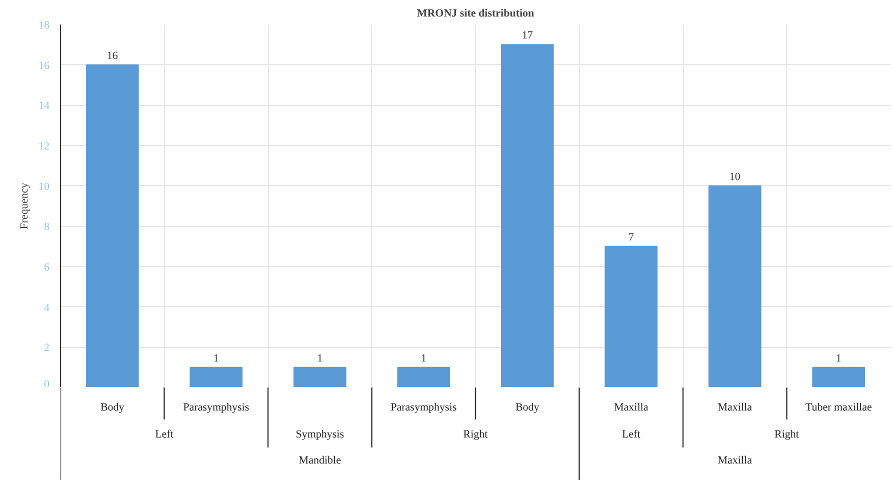 This screenshot has width=894, height=498. What do you see at coordinates (44, 106) in the screenshot?
I see `y-tick-label: 14` at bounding box center [44, 106].